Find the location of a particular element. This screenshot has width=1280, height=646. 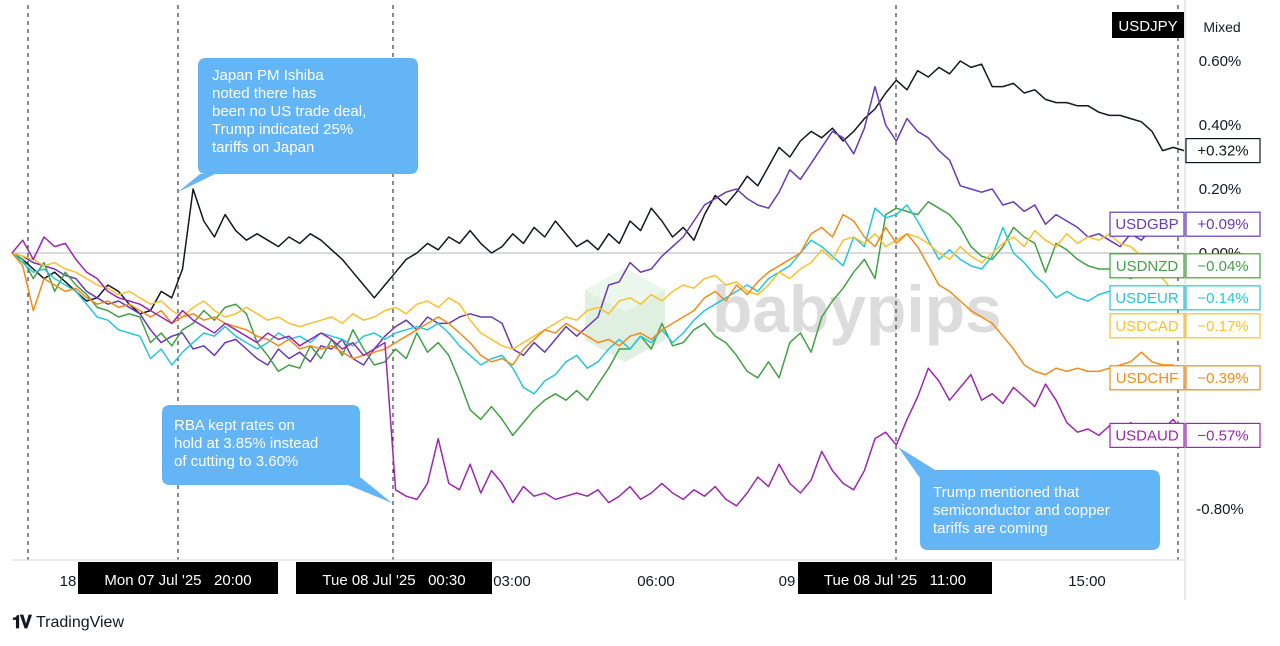

time-marker-text: Tue 08 Jul '25 11:00 is located at coordinates (895, 580).